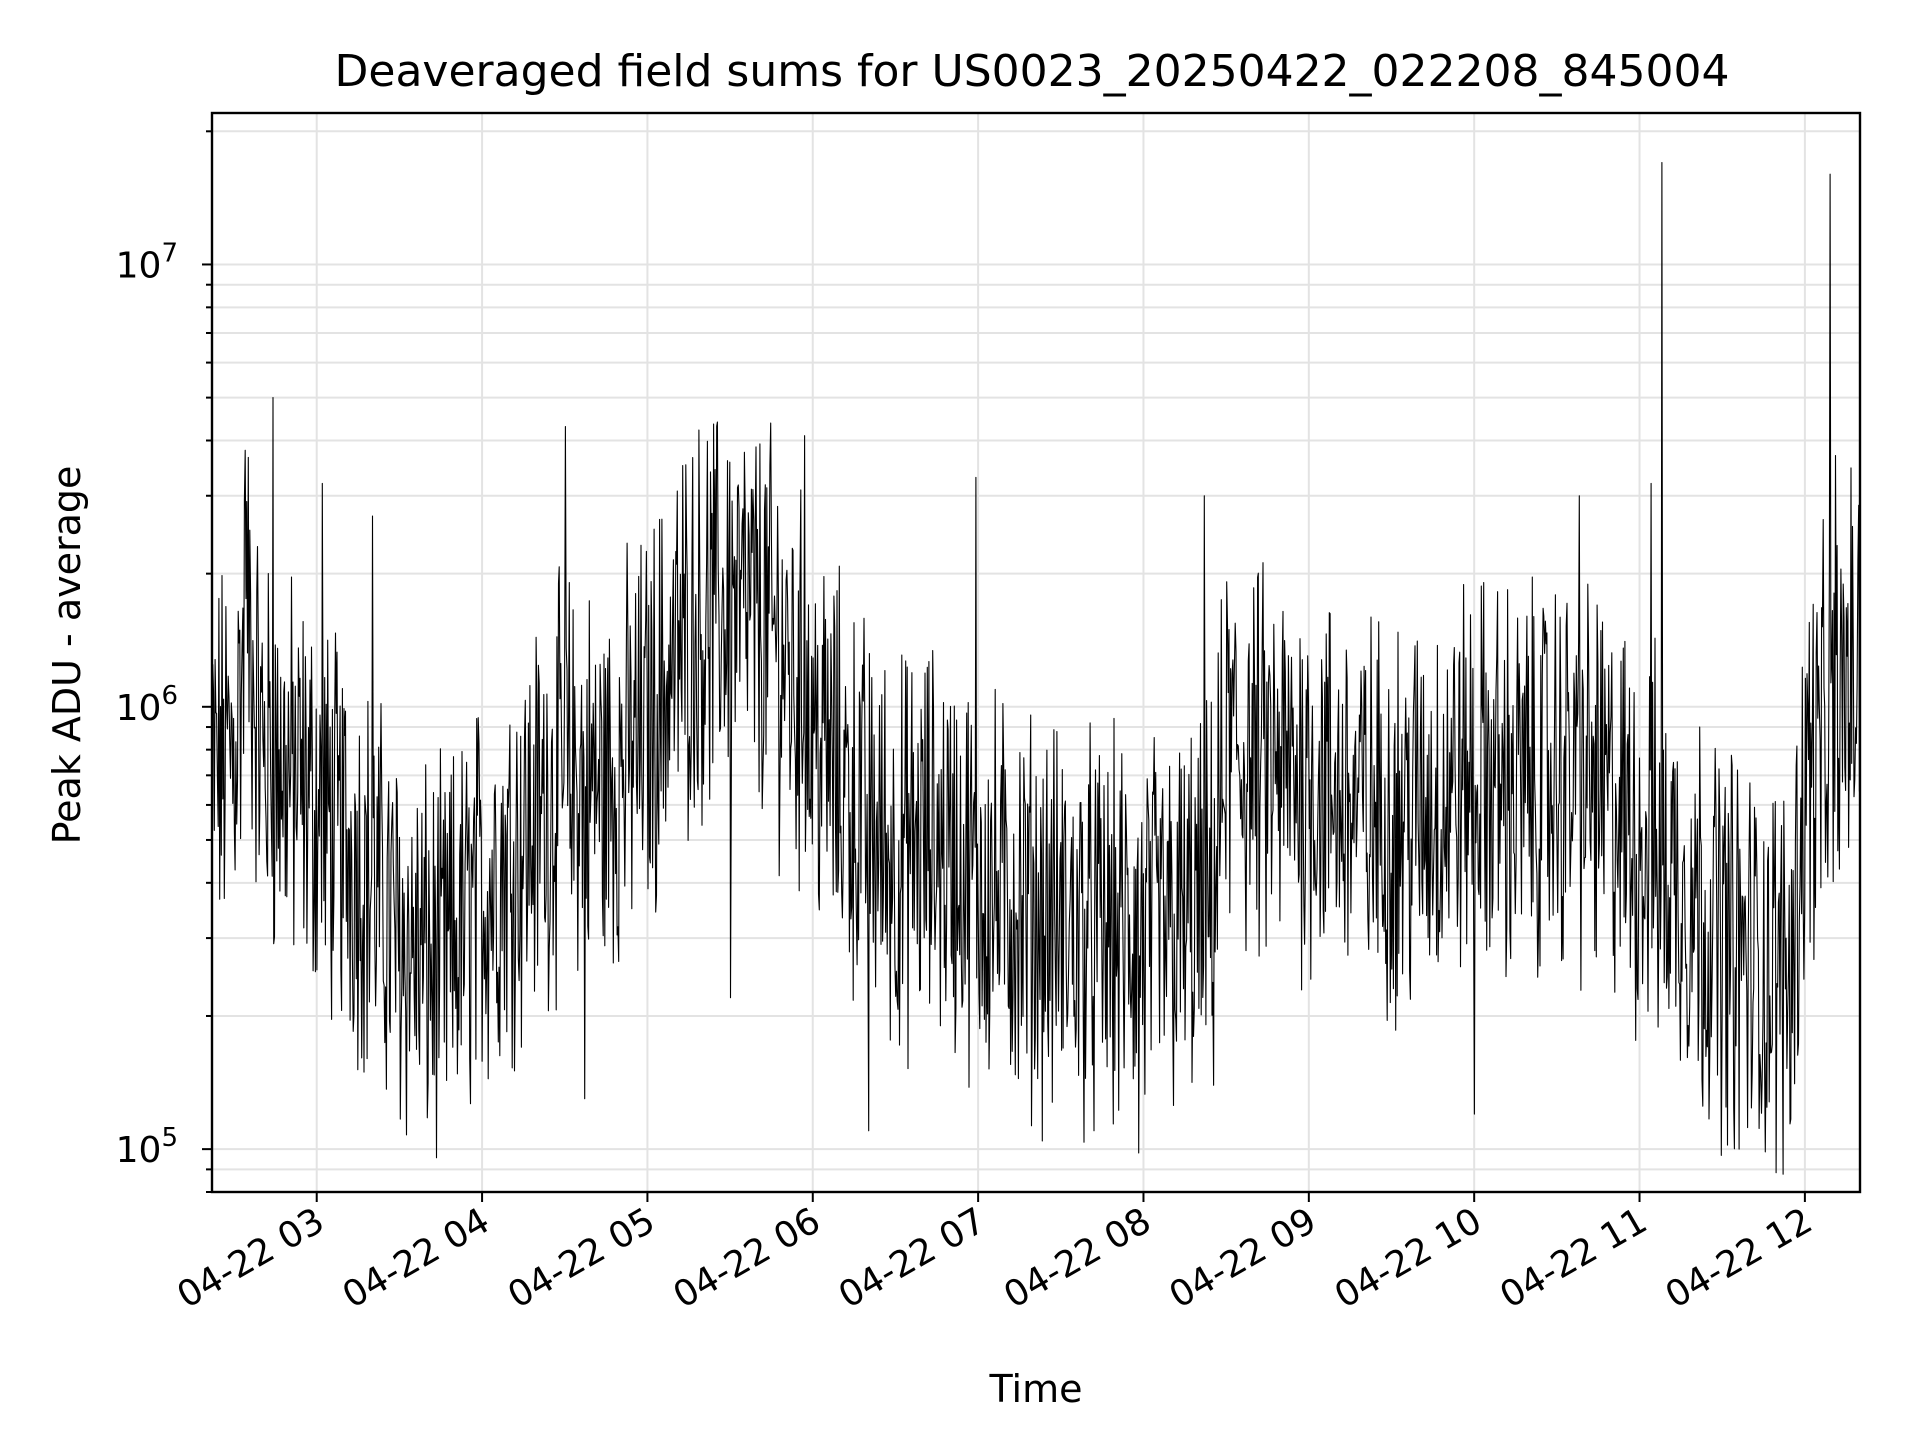  What do you see at coordinates (912, 1258) in the screenshot?
I see `x-tick-label: 04-22 07` at bounding box center [912, 1258].